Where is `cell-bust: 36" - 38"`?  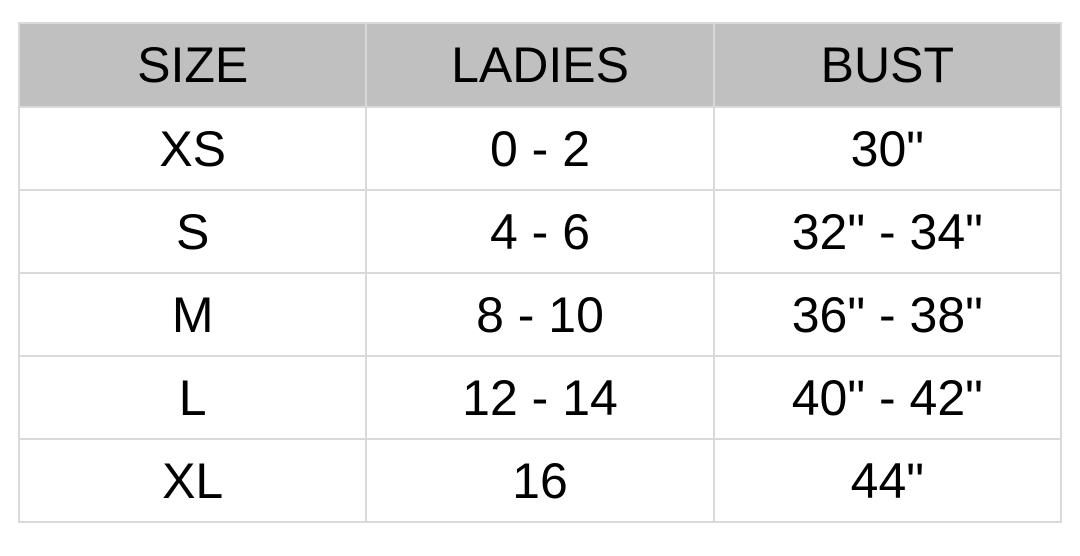 cell-bust: 36" - 38" is located at coordinates (887, 314).